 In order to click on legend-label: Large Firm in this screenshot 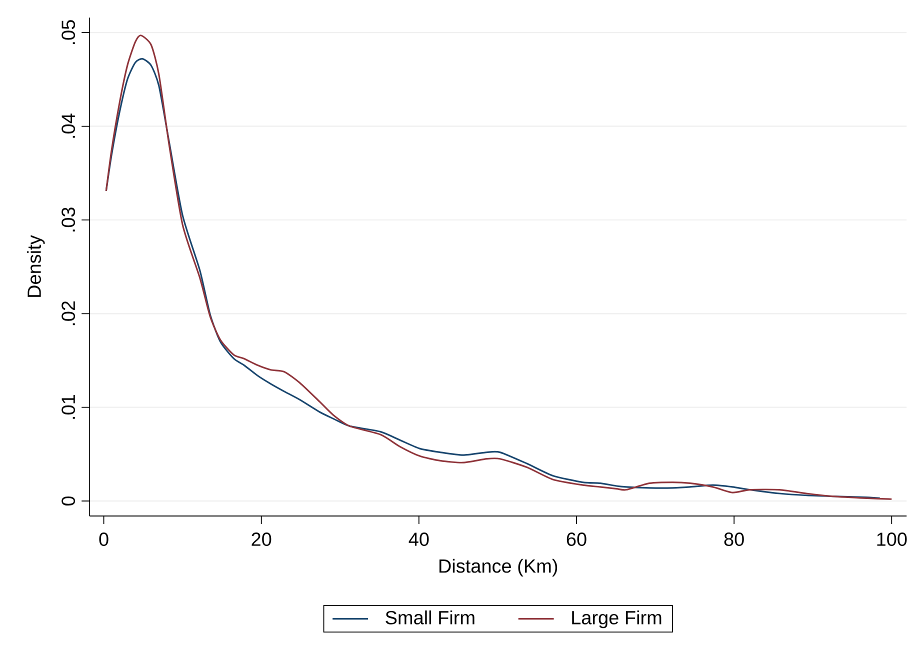, I will do `click(617, 619)`.